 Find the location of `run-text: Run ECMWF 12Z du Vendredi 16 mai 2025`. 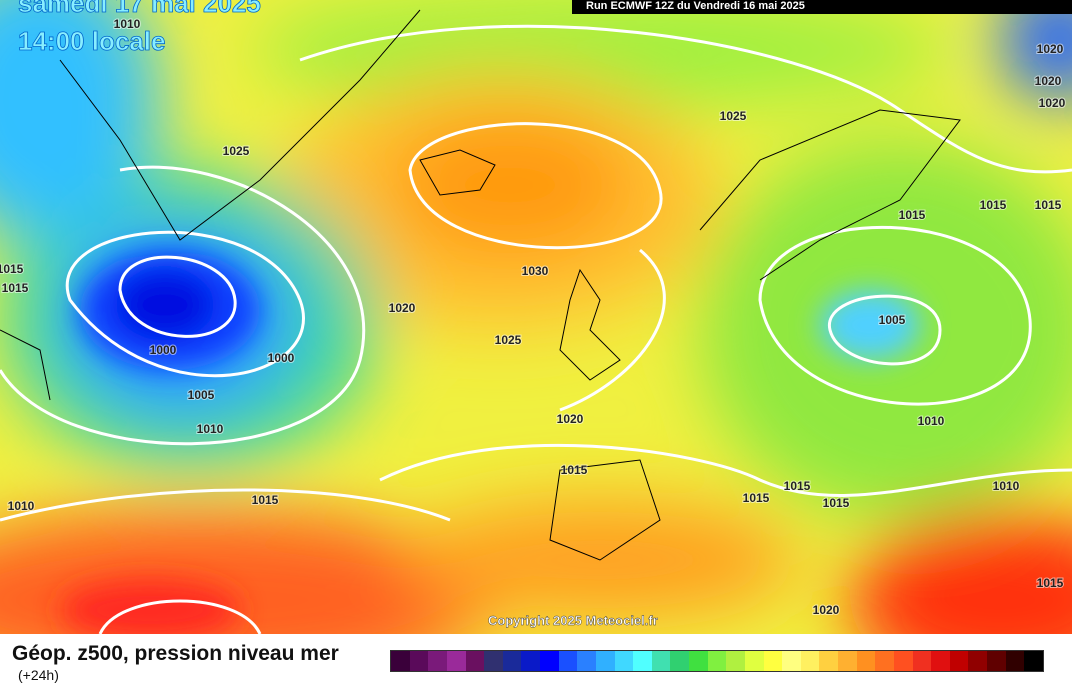

run-text: Run ECMWF 12Z du Vendredi 16 mai 2025 is located at coordinates (695, 6).